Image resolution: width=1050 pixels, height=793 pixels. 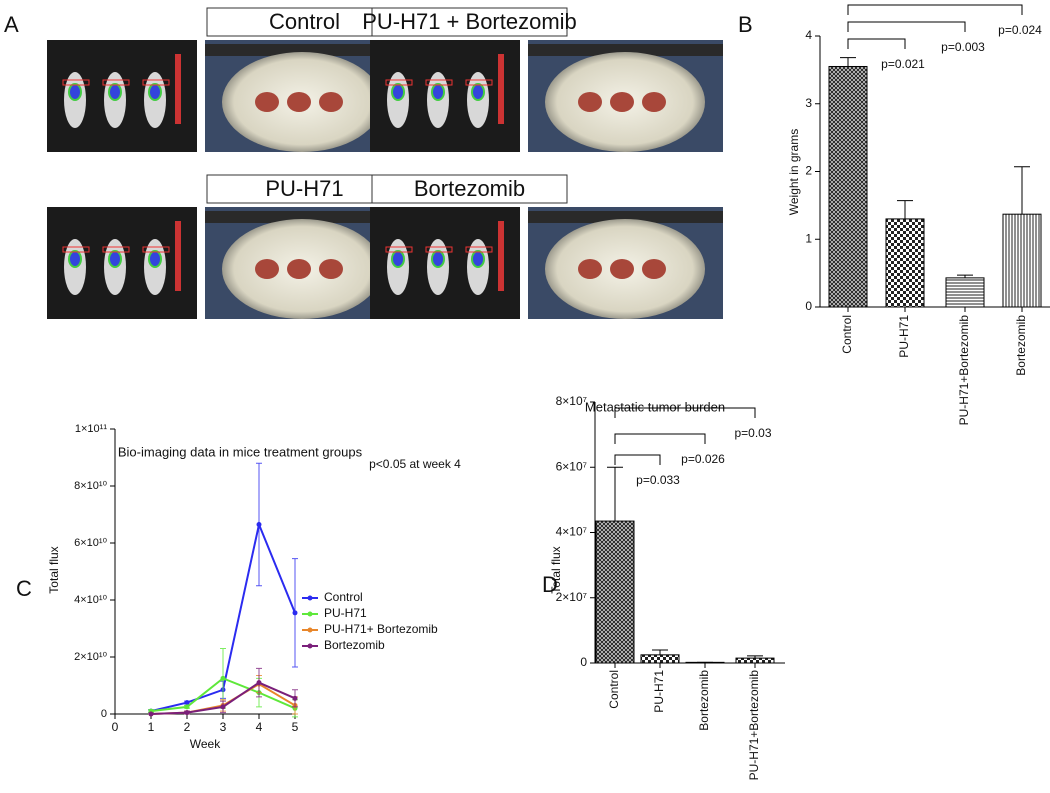 What do you see at coordinates (904, 336) in the screenshot?
I see `x-tick-label: PU-H71` at bounding box center [904, 336].